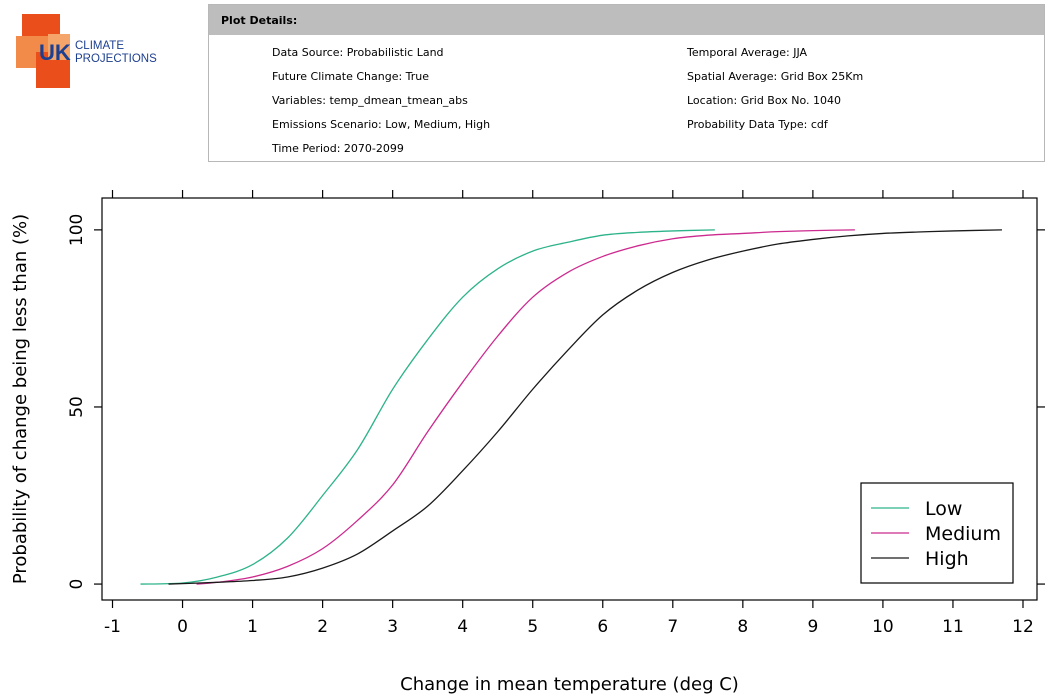 This screenshot has width=1053, height=700. Describe the element at coordinates (77, 584) in the screenshot. I see `y-tick-label: 0` at that location.